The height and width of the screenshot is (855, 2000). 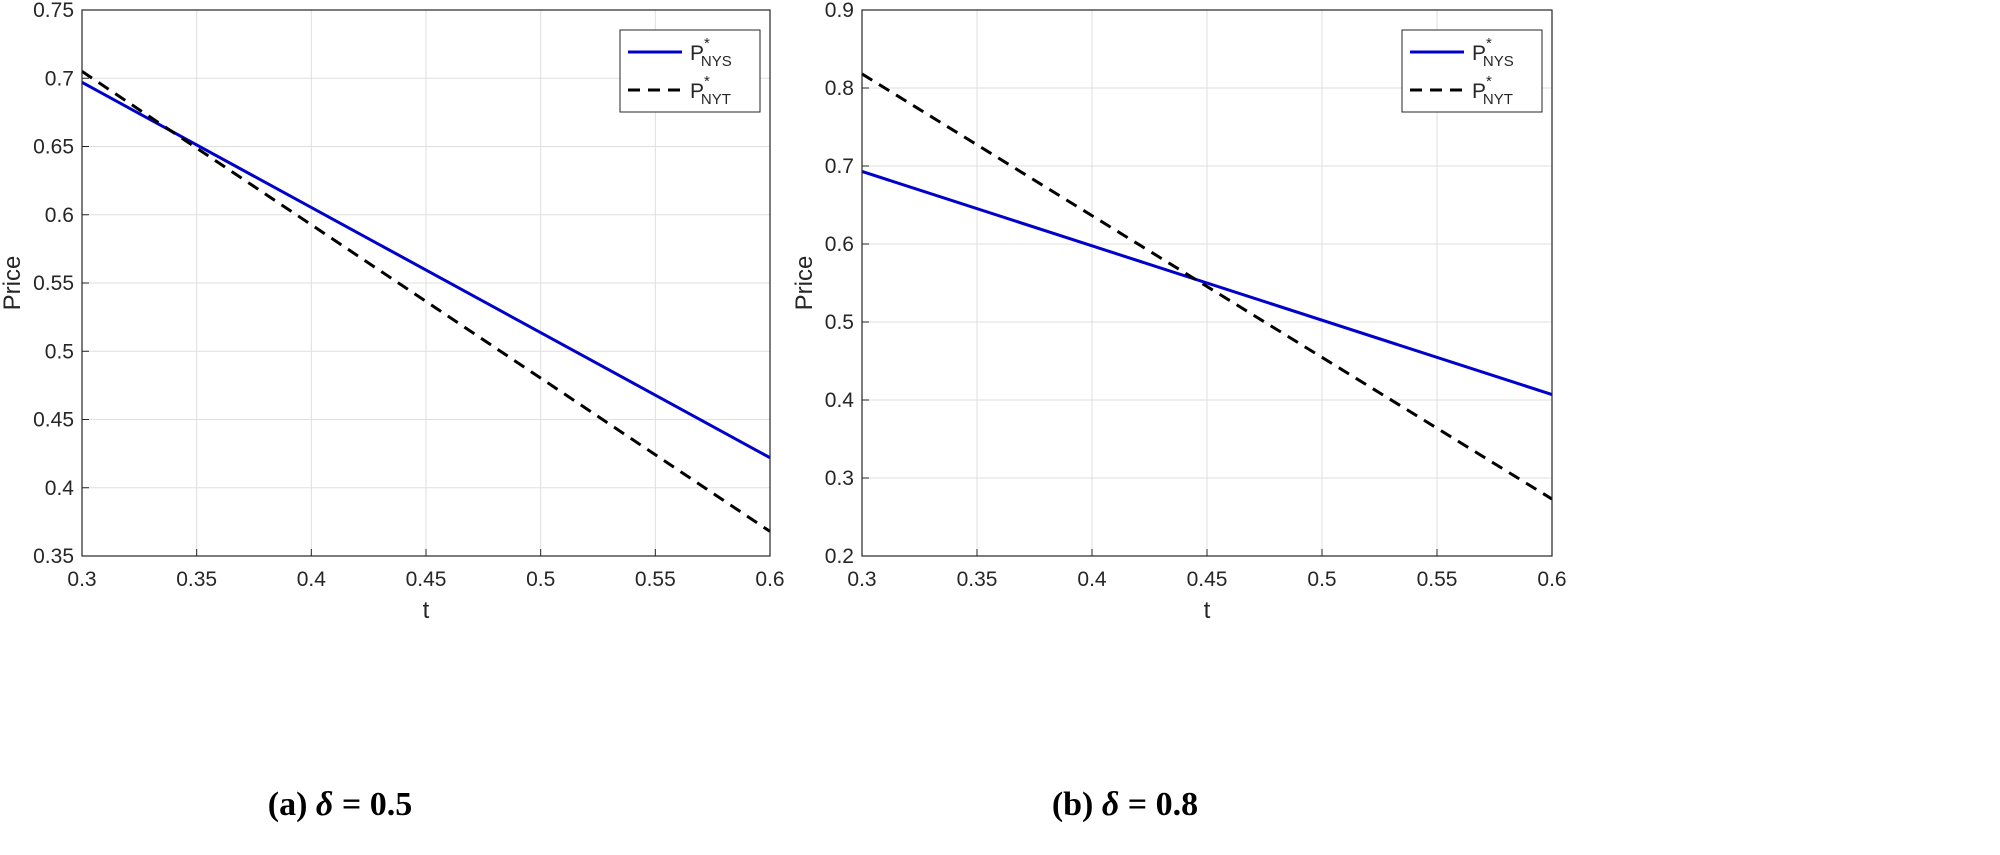 What do you see at coordinates (839, 11) in the screenshot?
I see `y-tick-label: 0.9` at bounding box center [839, 11].